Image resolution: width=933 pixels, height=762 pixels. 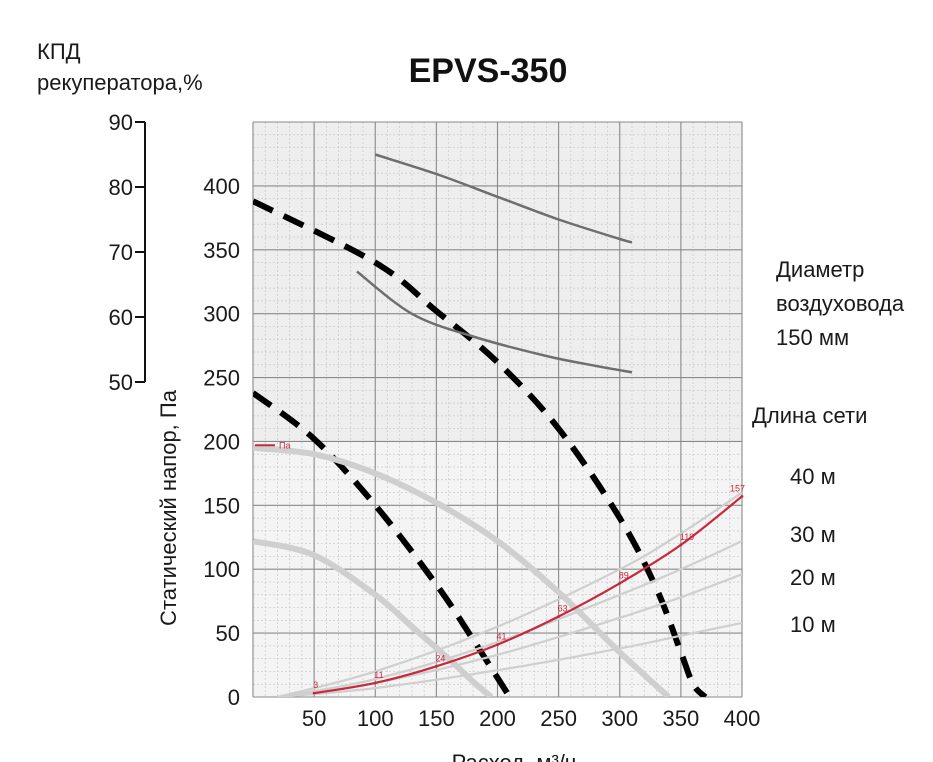 I want to click on duct-diameter-label: 150 мм, so click(x=812, y=337).